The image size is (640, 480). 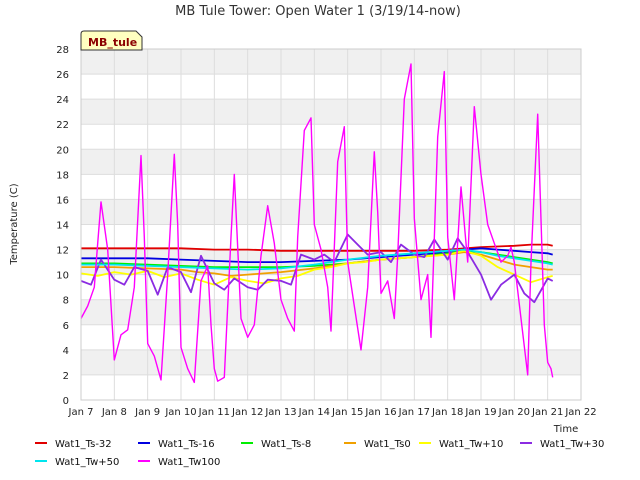 I want to click on x-tick-label: Jan 9, so click(x=147, y=412).